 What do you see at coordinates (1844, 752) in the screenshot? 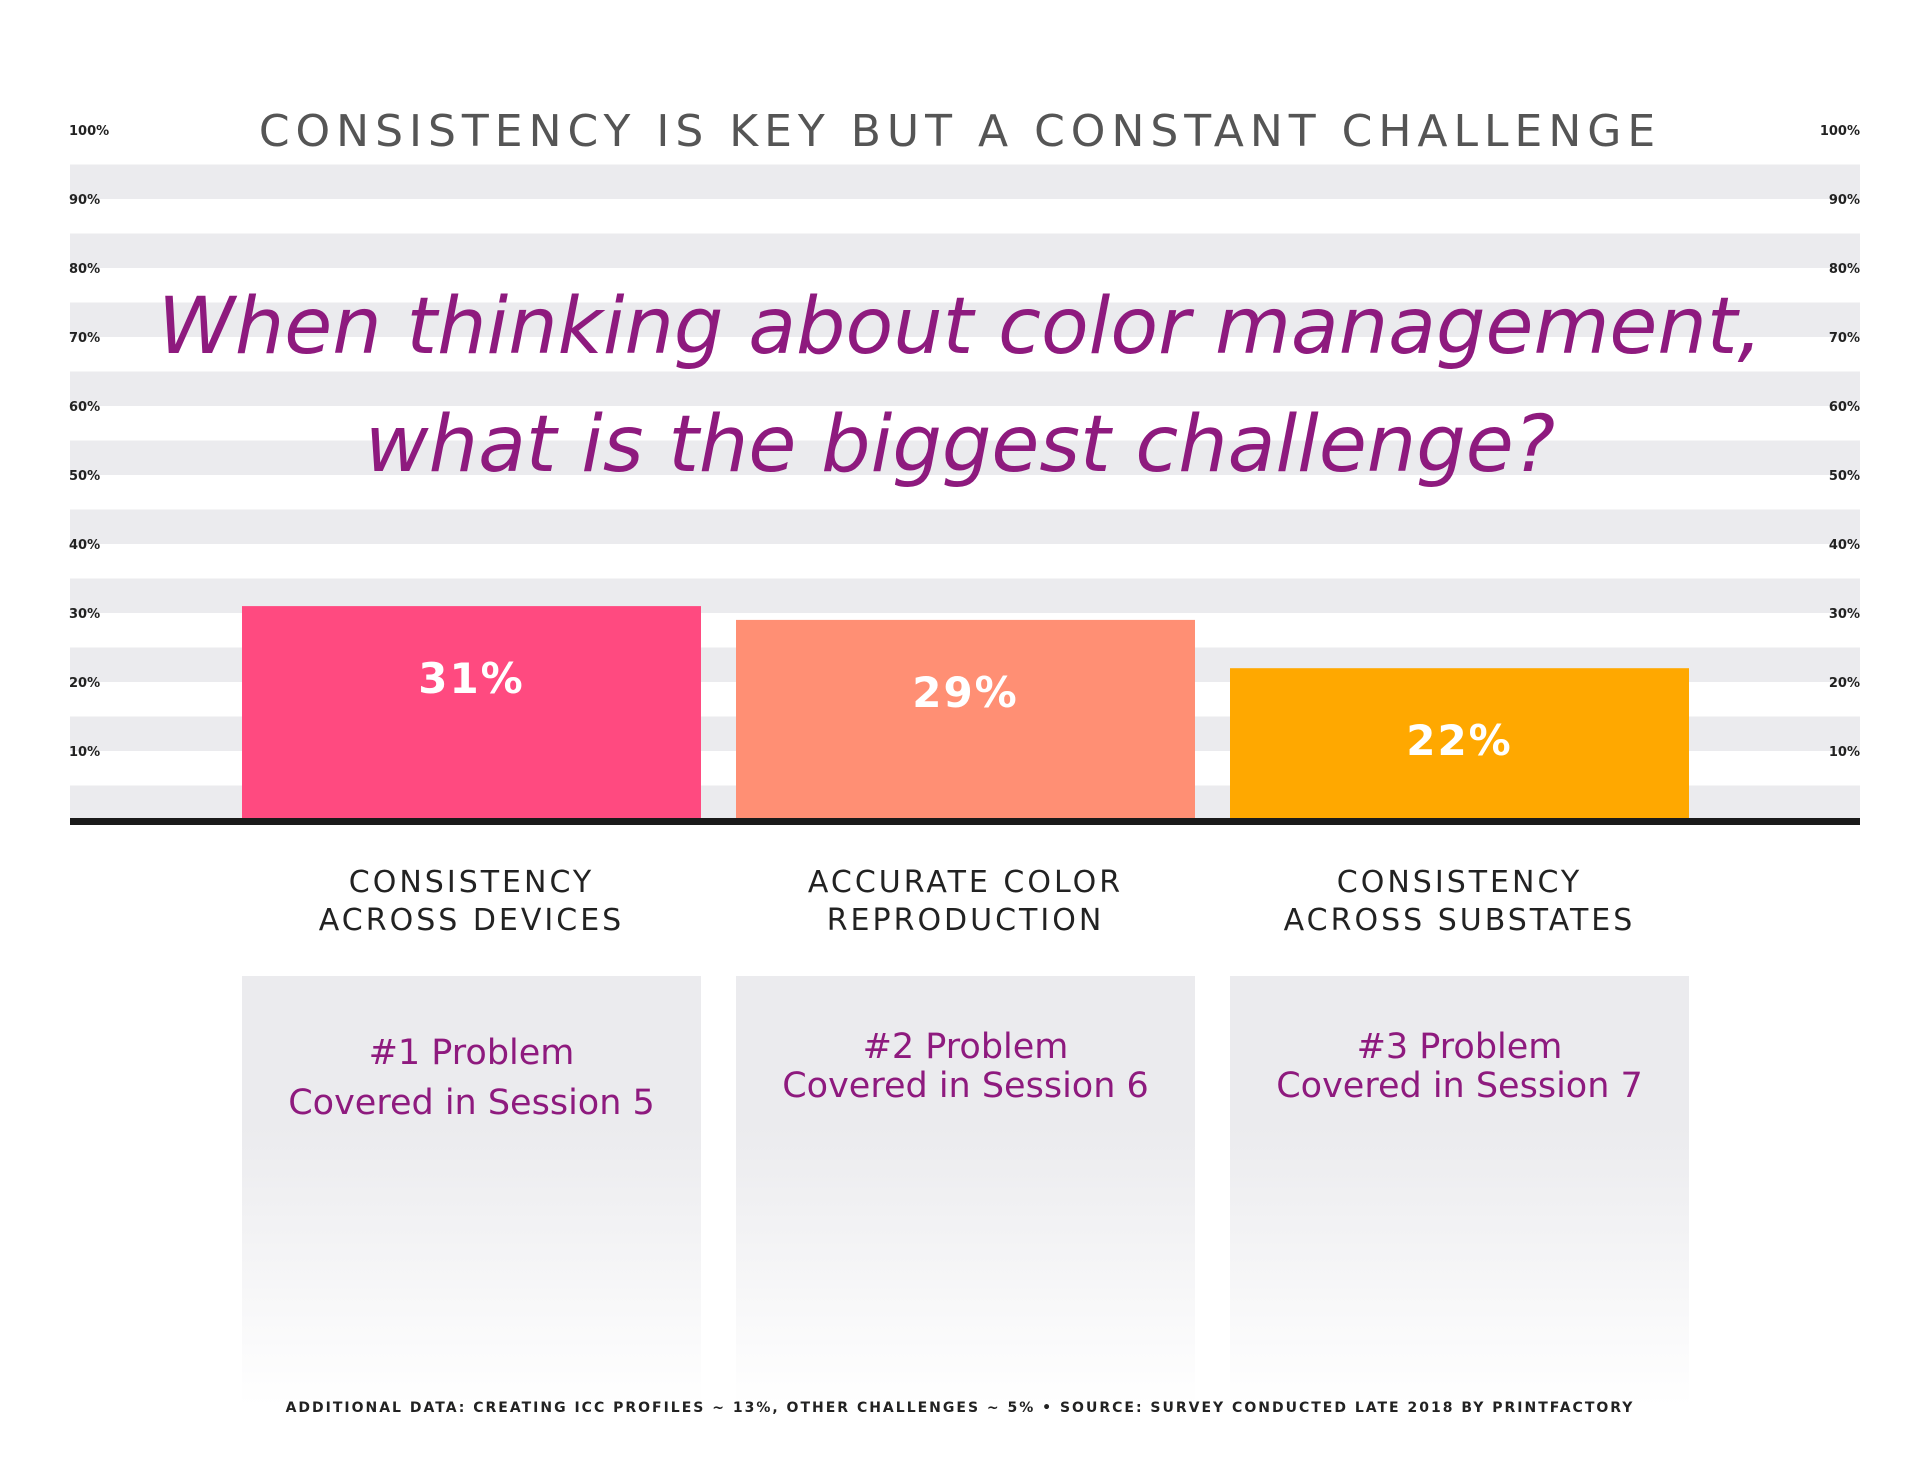
I see `y-tick-label-right: 10%` at bounding box center [1844, 752].